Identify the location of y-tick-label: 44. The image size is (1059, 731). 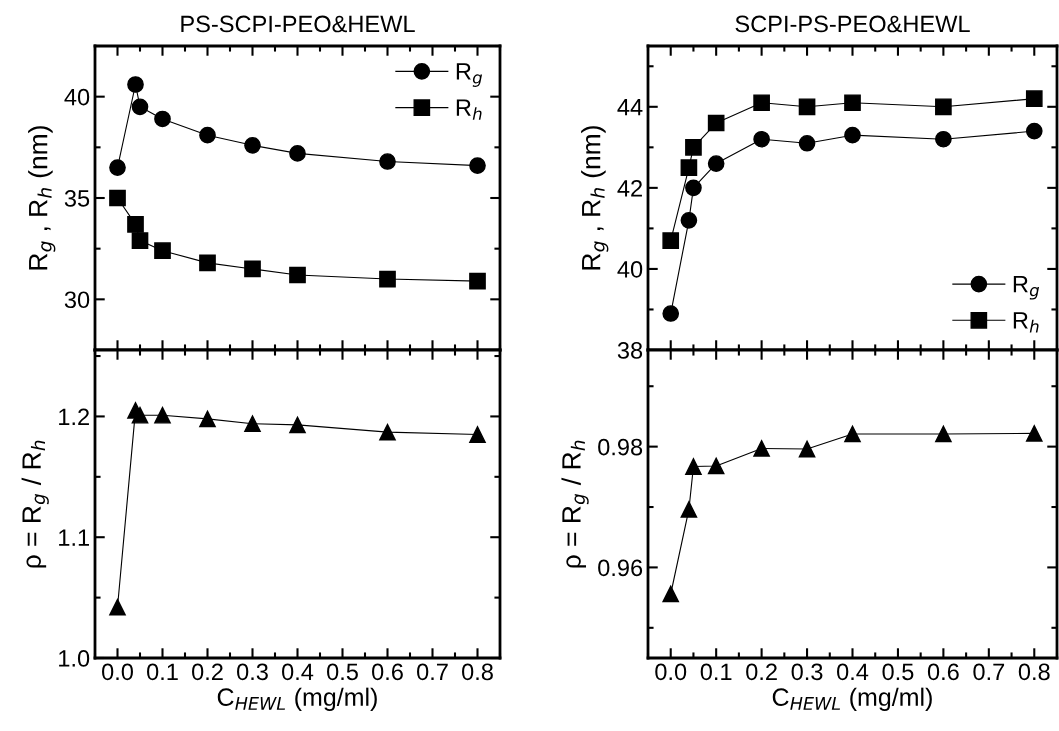
(630, 107).